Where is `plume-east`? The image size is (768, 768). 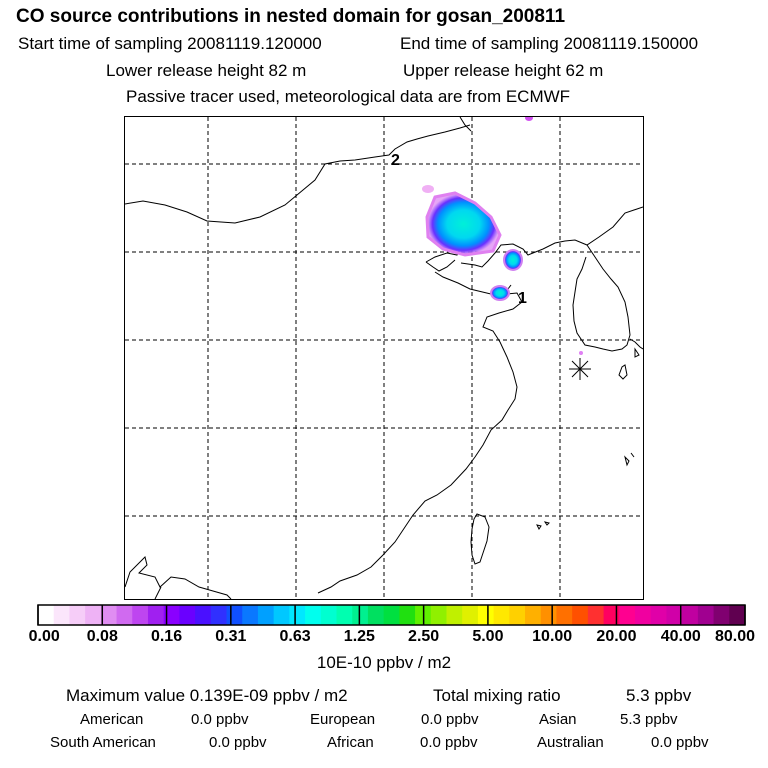
plume-east is located at coordinates (513, 260).